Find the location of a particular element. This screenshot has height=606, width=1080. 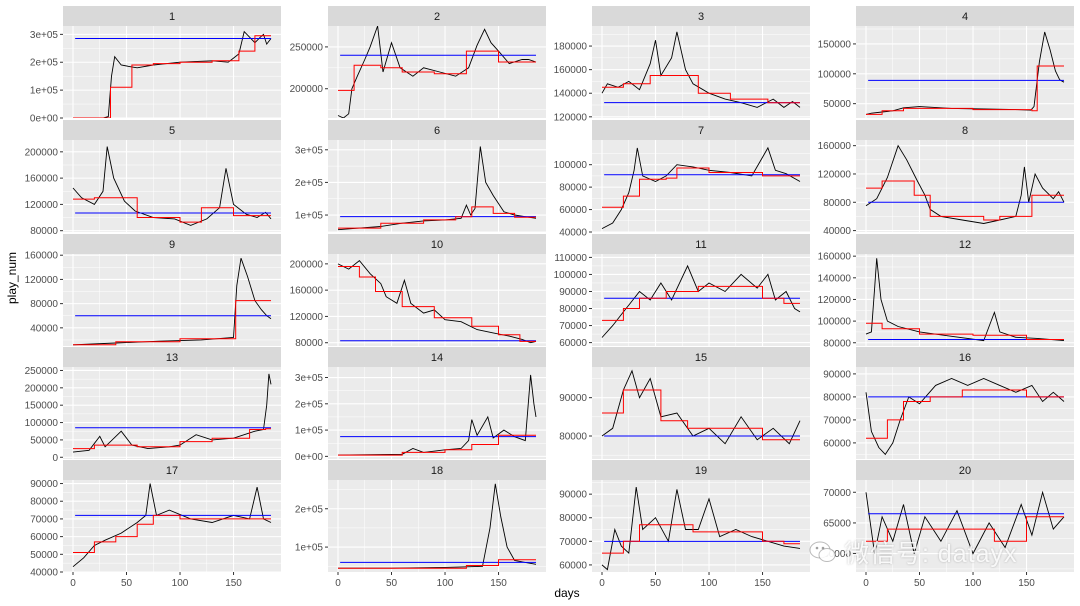

facet-label: 10 is located at coordinates (437, 245).